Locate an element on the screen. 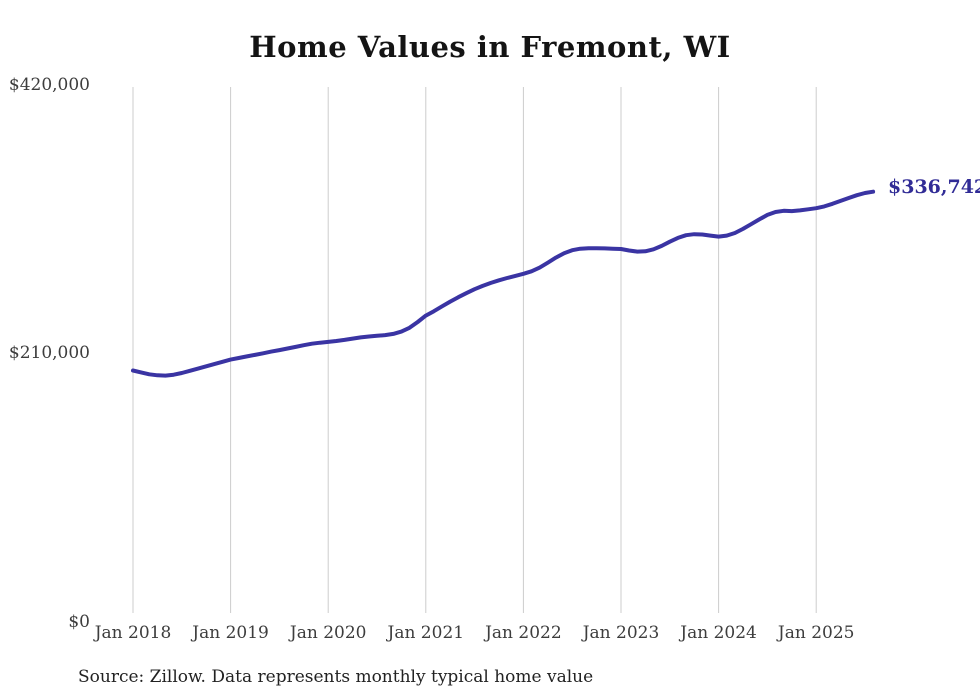 The image size is (980, 699). x-tick-label: Jan 2024 is located at coordinates (718, 633).